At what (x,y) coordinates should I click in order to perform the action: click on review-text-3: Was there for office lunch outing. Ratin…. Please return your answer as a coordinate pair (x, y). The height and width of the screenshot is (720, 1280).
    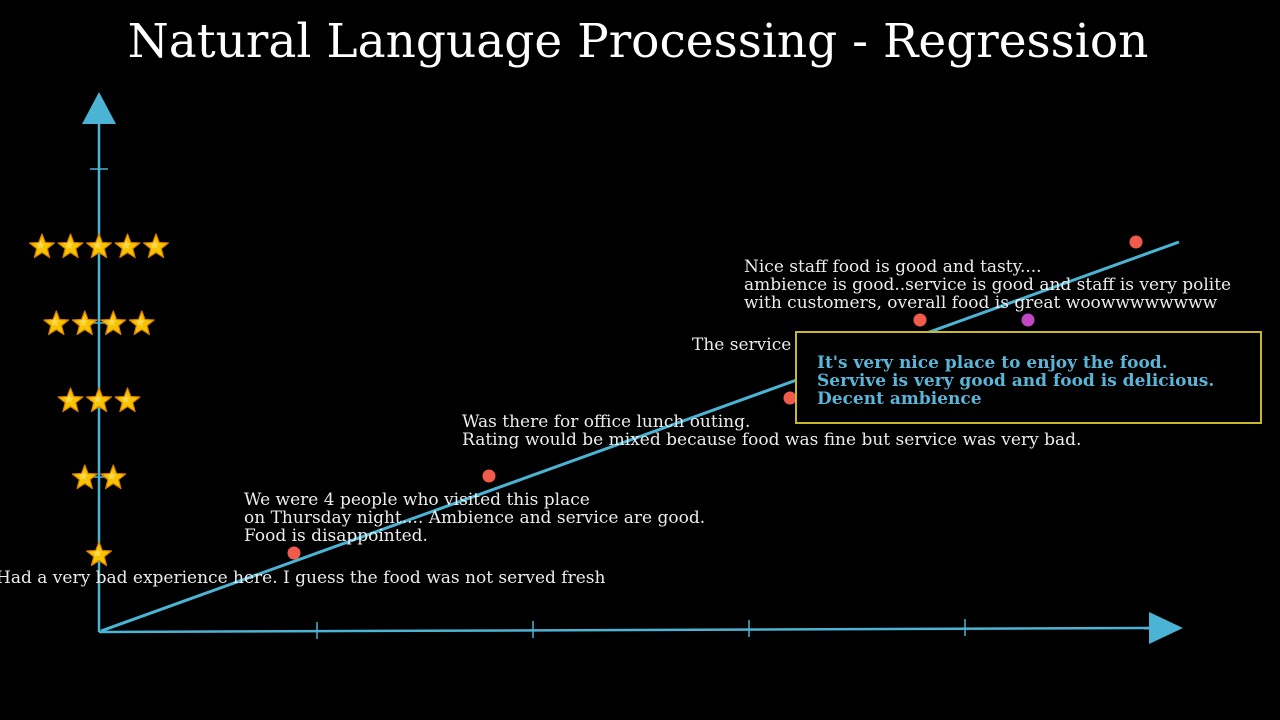
    Looking at the image, I should click on (771, 431).